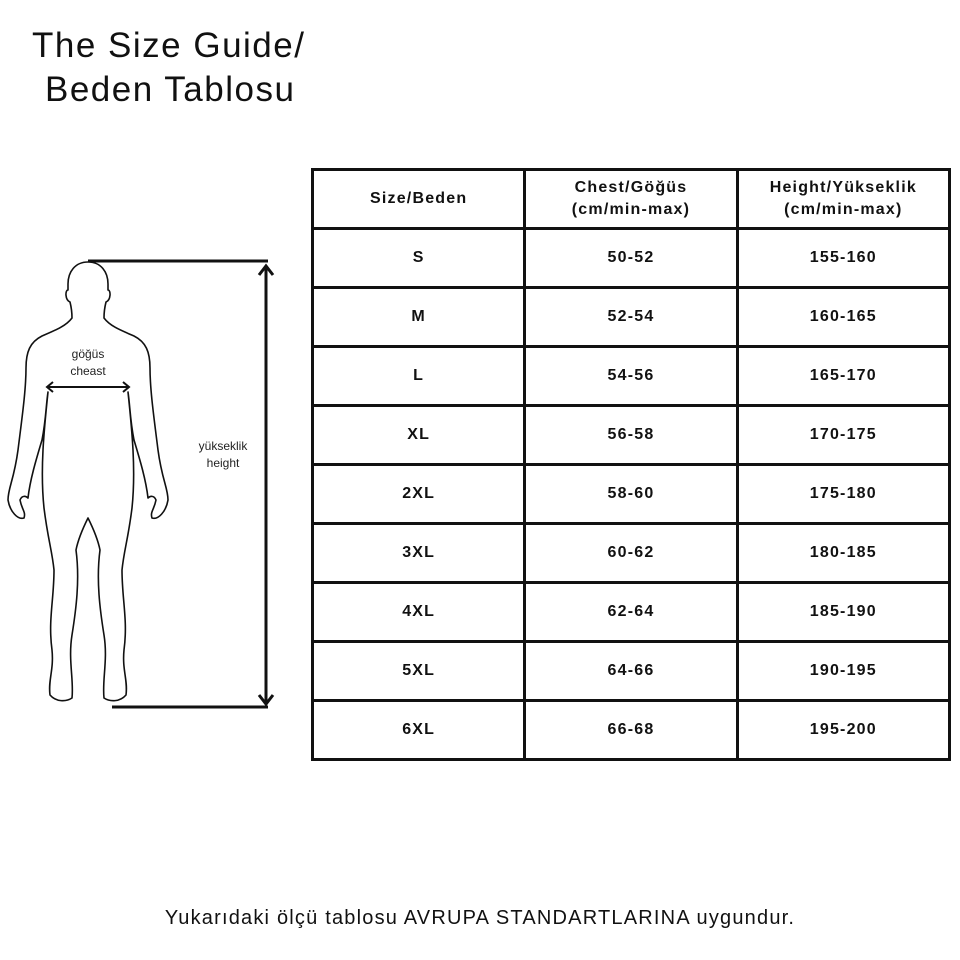 Image resolution: width=960 pixels, height=960 pixels. I want to click on table-row: 5XL 64-66 190-195, so click(631, 671).